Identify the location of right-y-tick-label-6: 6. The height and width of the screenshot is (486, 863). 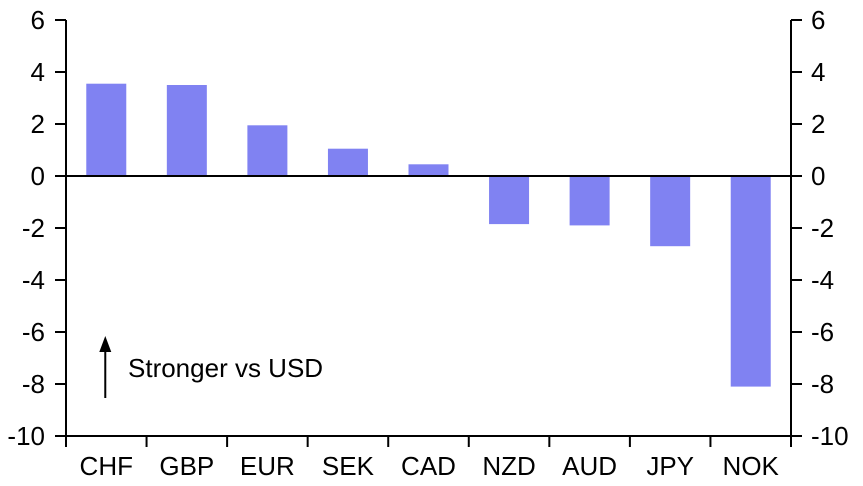
(818, 20).